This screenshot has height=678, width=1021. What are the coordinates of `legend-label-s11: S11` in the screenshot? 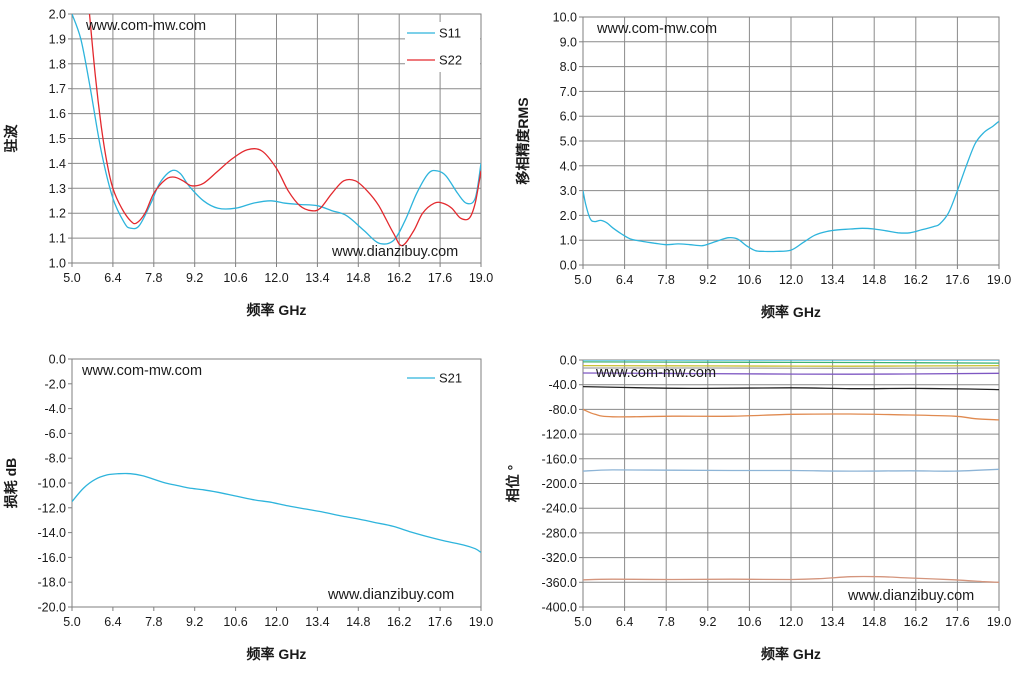 It's located at (450, 33).